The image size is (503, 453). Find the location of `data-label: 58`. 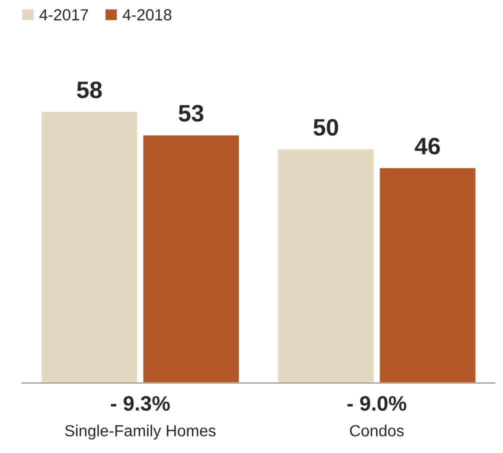

data-label: 58 is located at coordinates (89, 89).